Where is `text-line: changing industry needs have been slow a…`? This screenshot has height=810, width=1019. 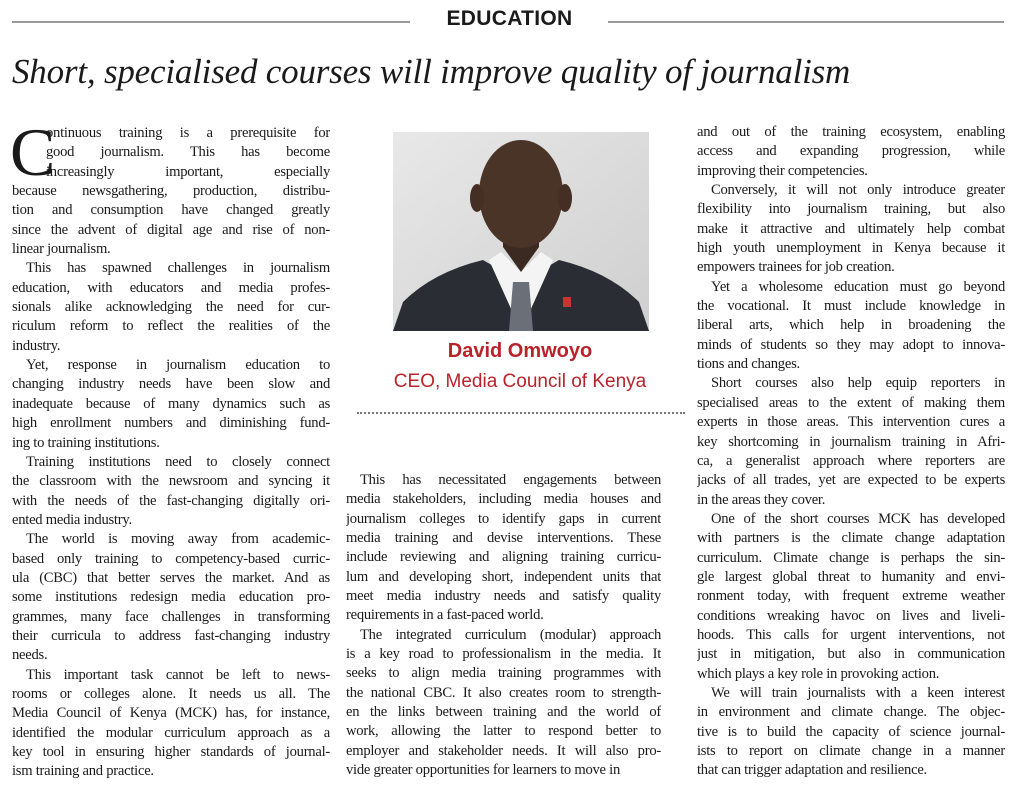
text-line: changing industry needs have been slow a… is located at coordinates (171, 384).